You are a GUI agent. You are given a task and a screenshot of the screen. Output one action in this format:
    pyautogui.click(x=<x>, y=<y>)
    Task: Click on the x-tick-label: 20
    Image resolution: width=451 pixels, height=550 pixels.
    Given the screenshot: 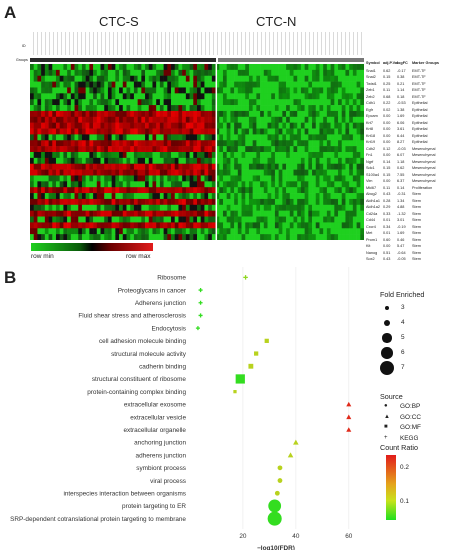 What is the action you would take?
    pyautogui.click(x=243, y=536)
    